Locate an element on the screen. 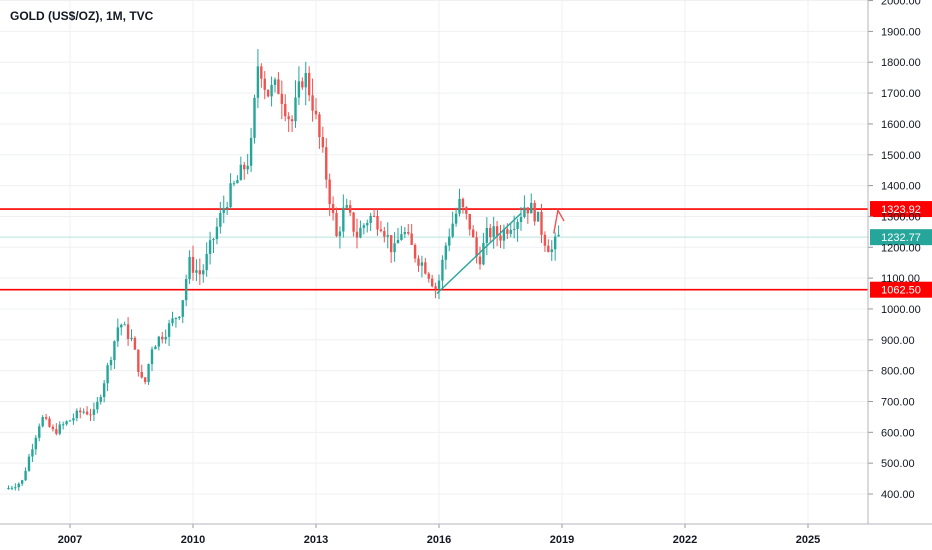 The height and width of the screenshot is (550, 932). y-tick-label: 1700.00 is located at coordinates (901, 94).